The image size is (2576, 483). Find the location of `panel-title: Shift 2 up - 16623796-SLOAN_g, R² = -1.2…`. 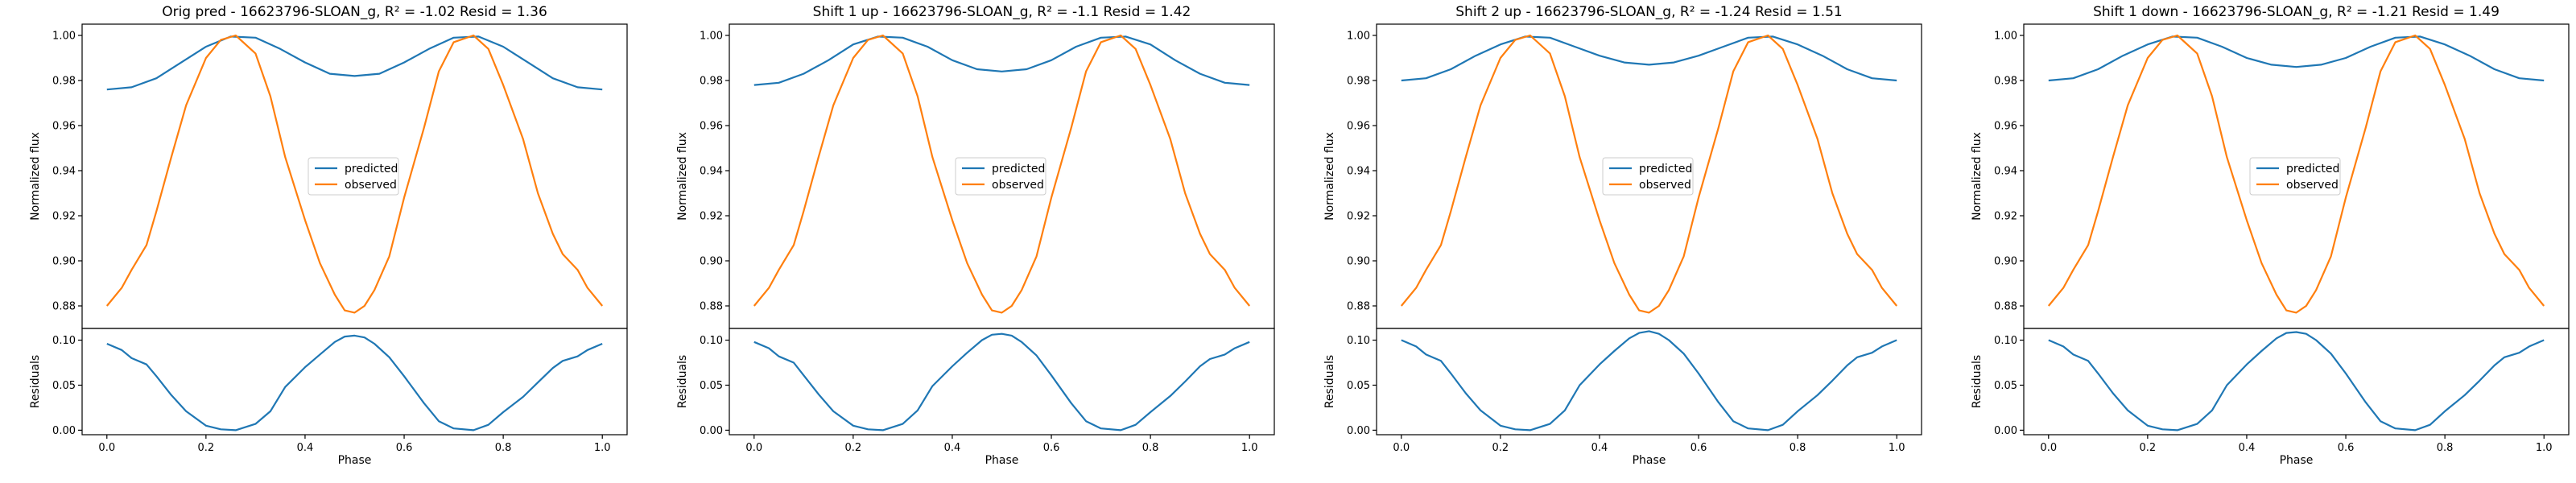

panel-title: Shift 2 up - 16623796-SLOAN_g, R² = -1.2… is located at coordinates (1648, 12).